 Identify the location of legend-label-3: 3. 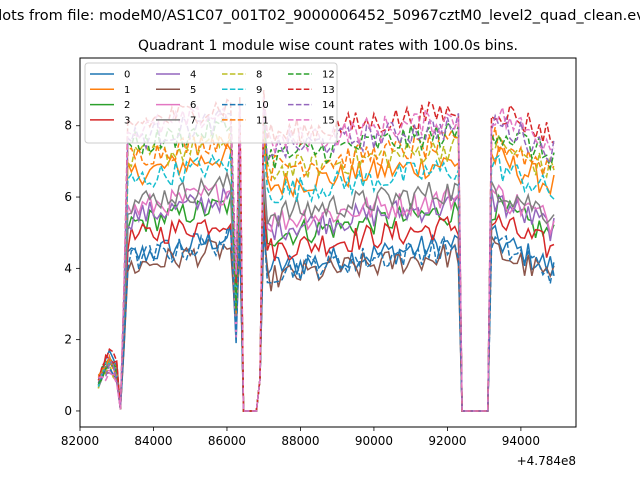
(127, 120).